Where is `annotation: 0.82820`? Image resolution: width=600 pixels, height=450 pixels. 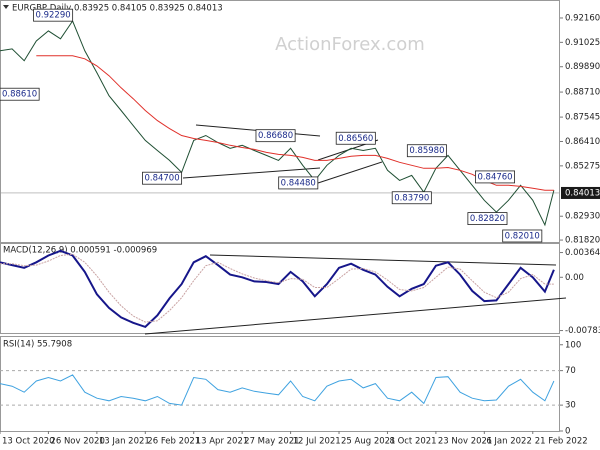 annotation: 0.82820 is located at coordinates (487, 218).